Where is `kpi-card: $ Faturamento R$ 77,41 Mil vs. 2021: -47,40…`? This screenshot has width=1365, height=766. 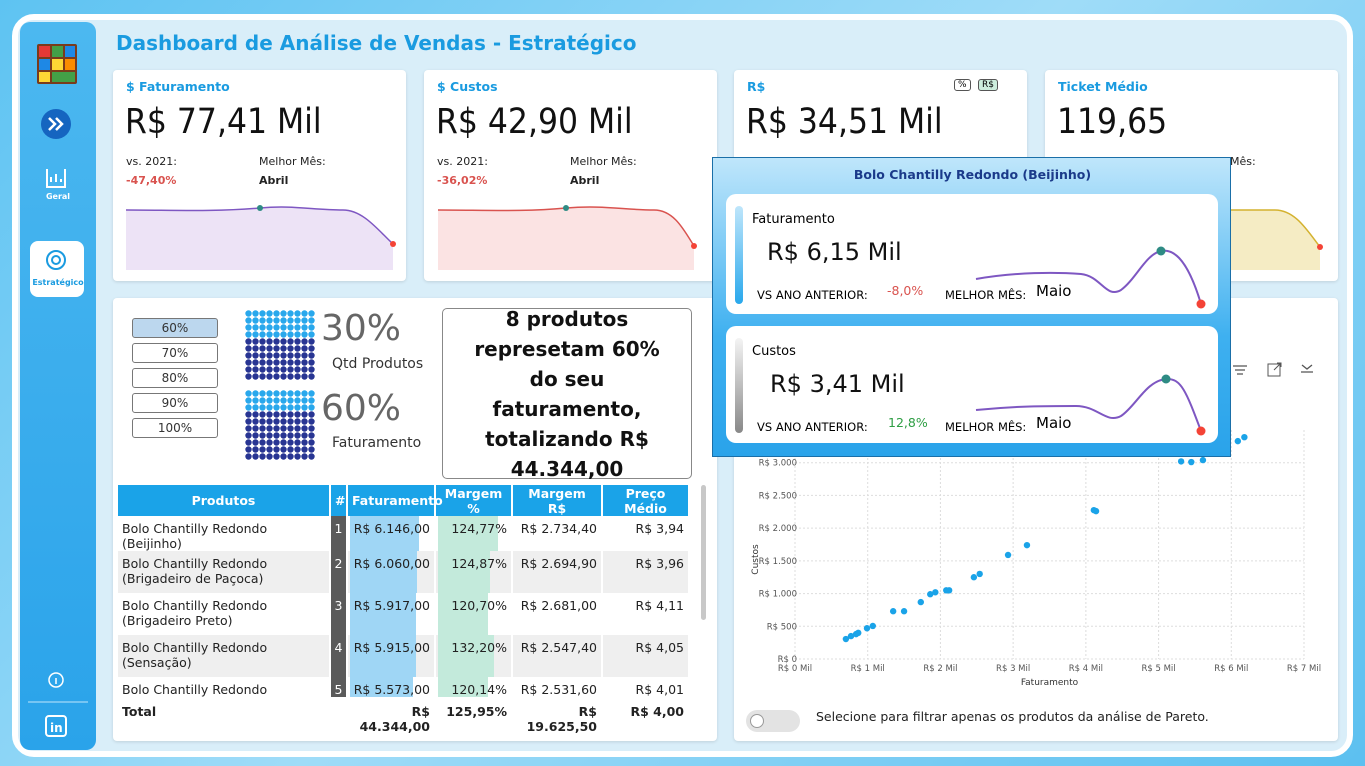 kpi-card: $ Faturamento R$ 77,41 Mil vs. 2021: -47,40… is located at coordinates (259, 175).